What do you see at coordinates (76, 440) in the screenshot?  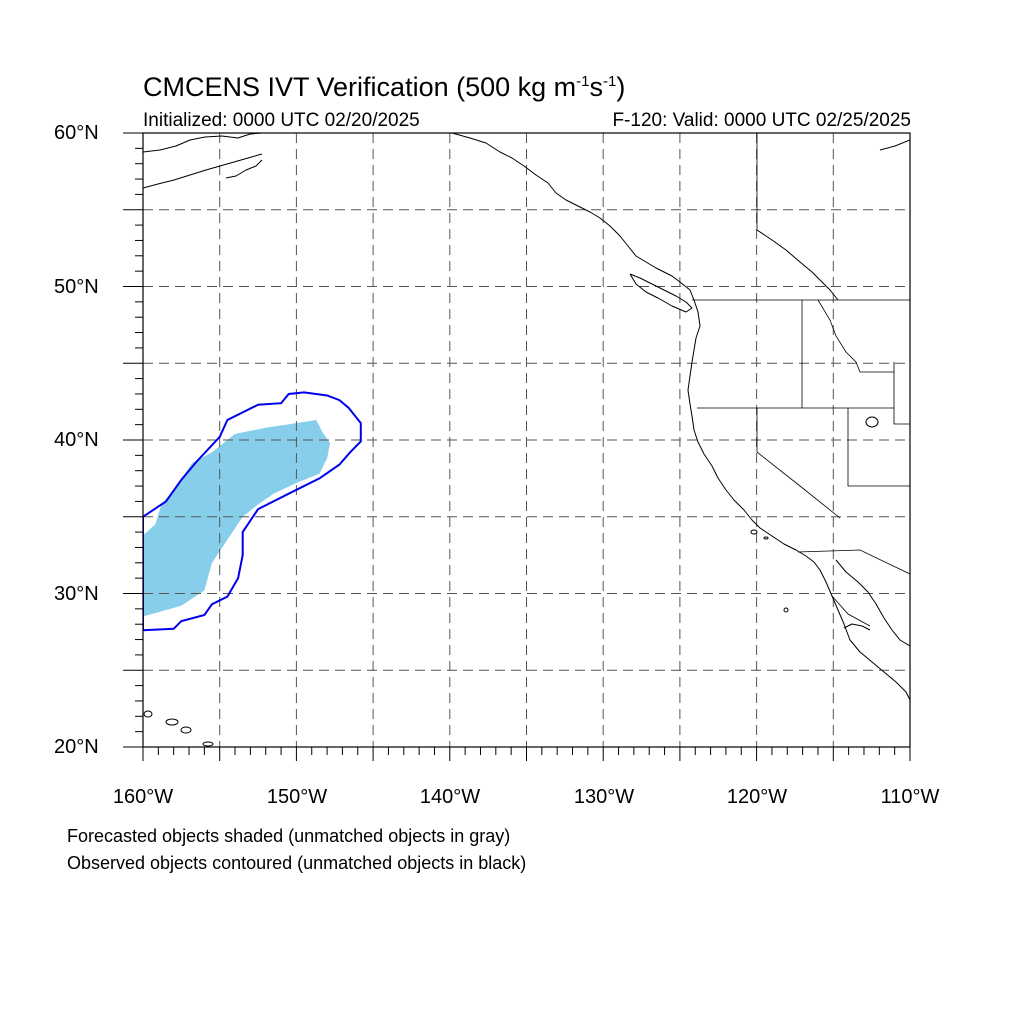 I see `lat-label-40n: 40°N` at bounding box center [76, 440].